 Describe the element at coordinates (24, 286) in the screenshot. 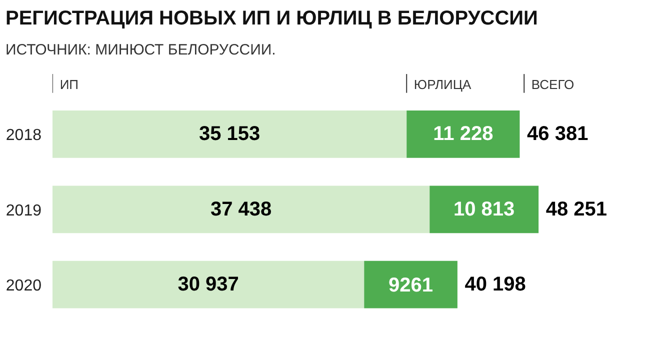

I see `y-tick-label: 2020` at that location.